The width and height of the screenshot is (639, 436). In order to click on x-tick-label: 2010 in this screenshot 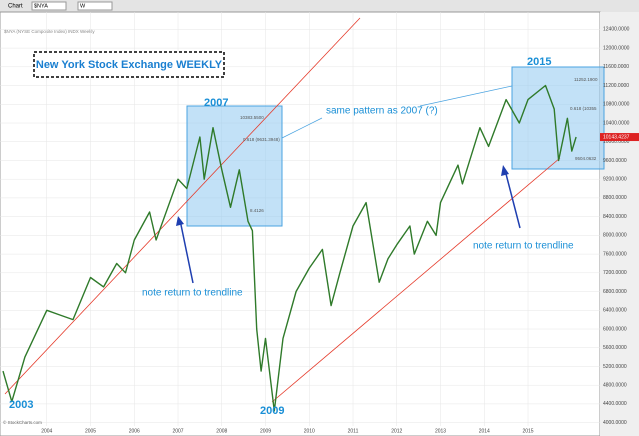, I will do `click(309, 431)`.